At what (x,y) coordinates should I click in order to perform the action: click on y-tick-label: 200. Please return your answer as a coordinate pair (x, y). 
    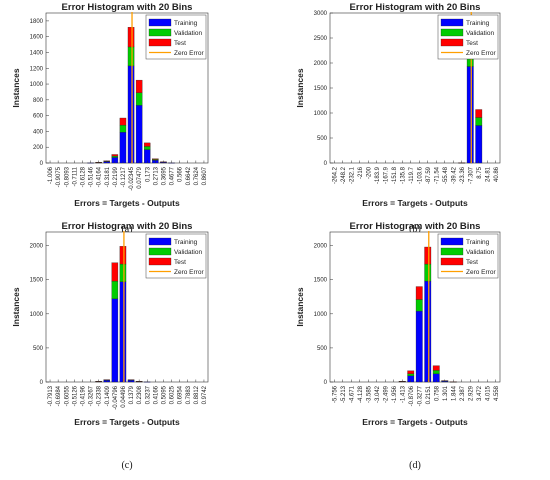
    Looking at the image, I should click on (38, 148).